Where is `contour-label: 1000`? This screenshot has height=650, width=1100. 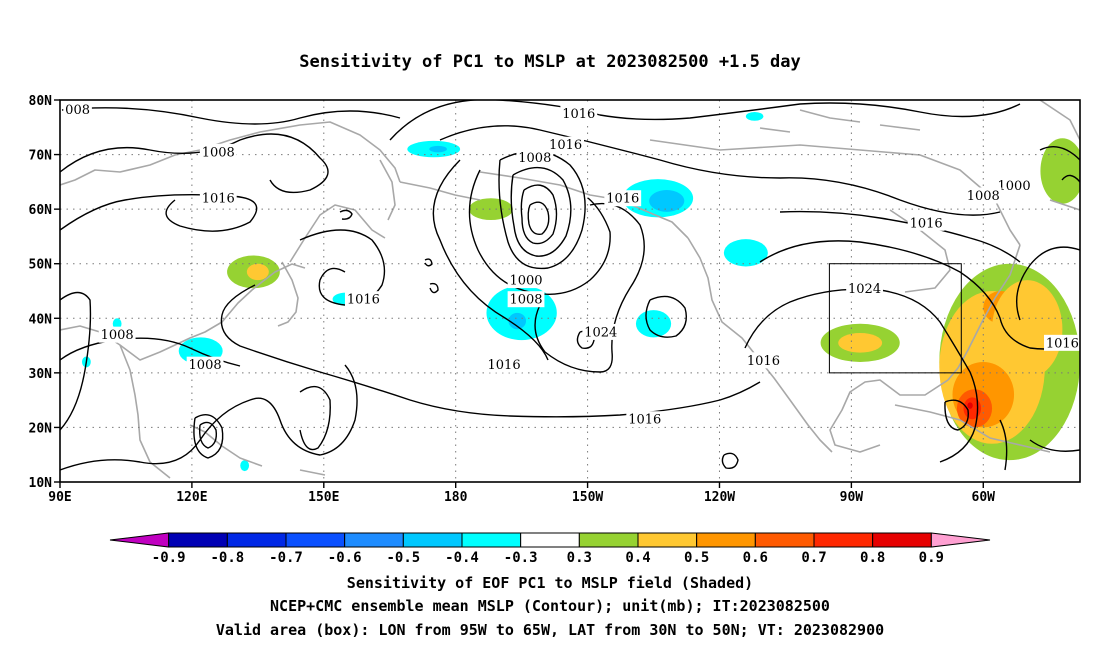
contour-label: 1000 is located at coordinates (1014, 186).